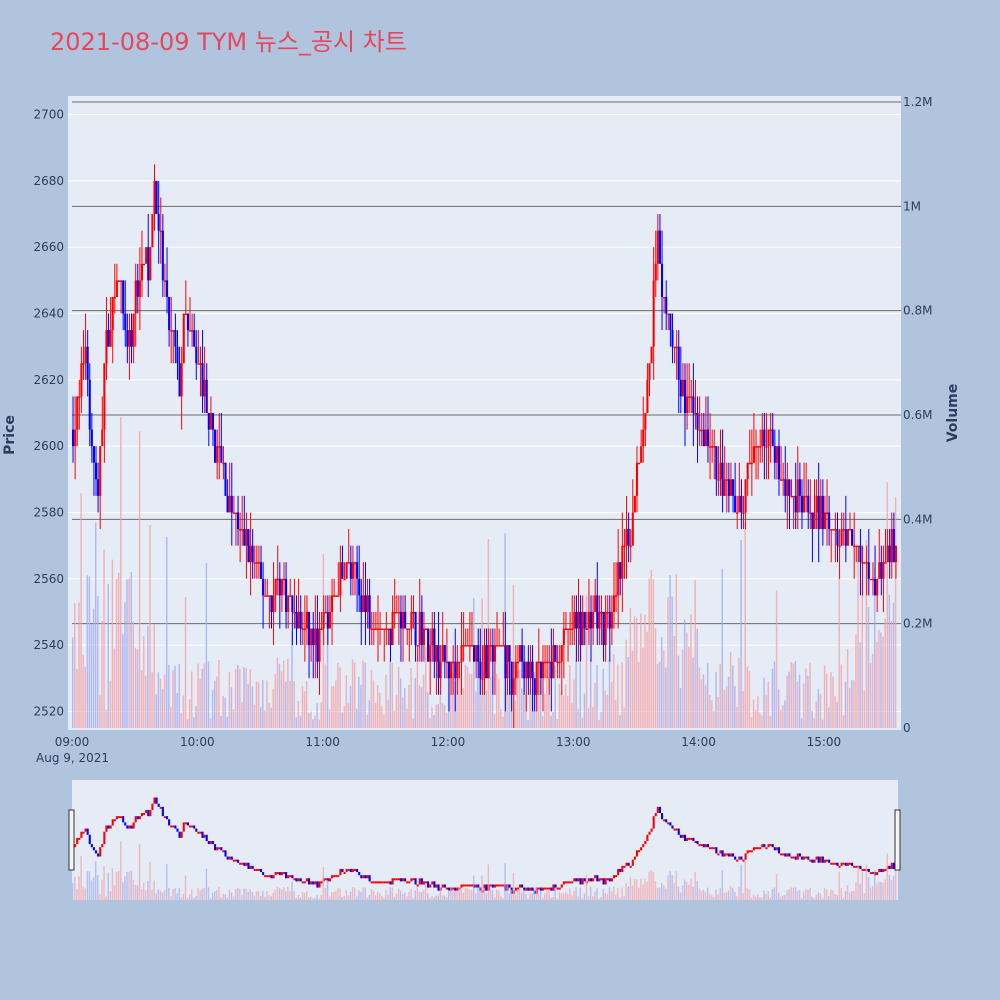 The width and height of the screenshot is (1000, 1000). I want to click on price-tick-label: 2640, so click(48, 314).